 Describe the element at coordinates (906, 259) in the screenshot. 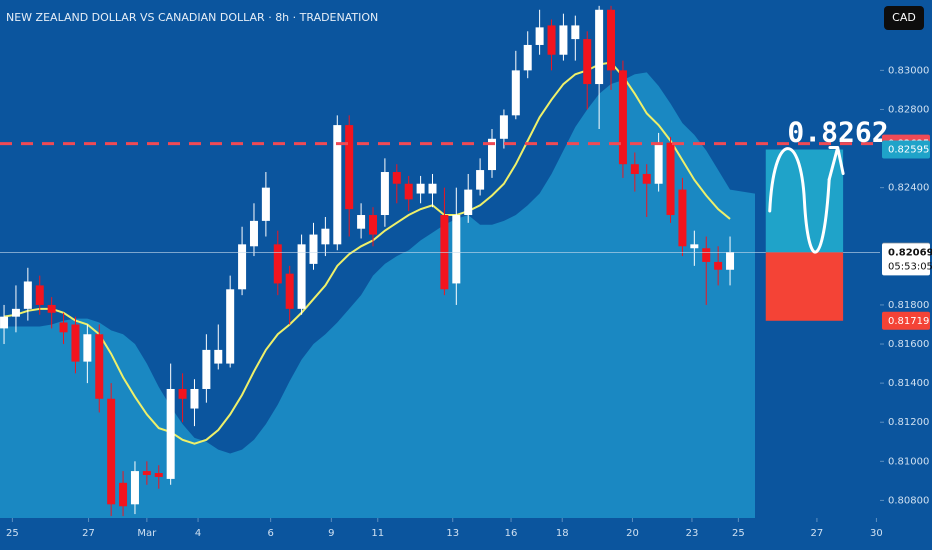

I see `current-price-bg` at that location.